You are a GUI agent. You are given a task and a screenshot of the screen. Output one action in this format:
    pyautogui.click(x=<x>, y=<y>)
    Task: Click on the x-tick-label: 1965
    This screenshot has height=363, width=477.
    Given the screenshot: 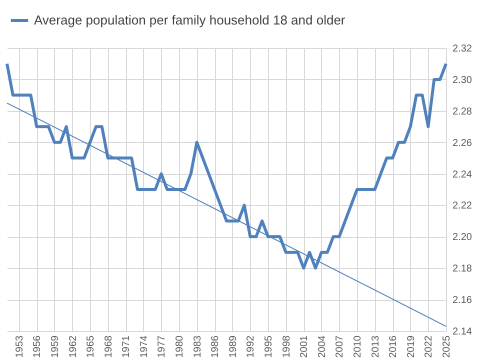 What is the action you would take?
    pyautogui.click(x=91, y=346)
    